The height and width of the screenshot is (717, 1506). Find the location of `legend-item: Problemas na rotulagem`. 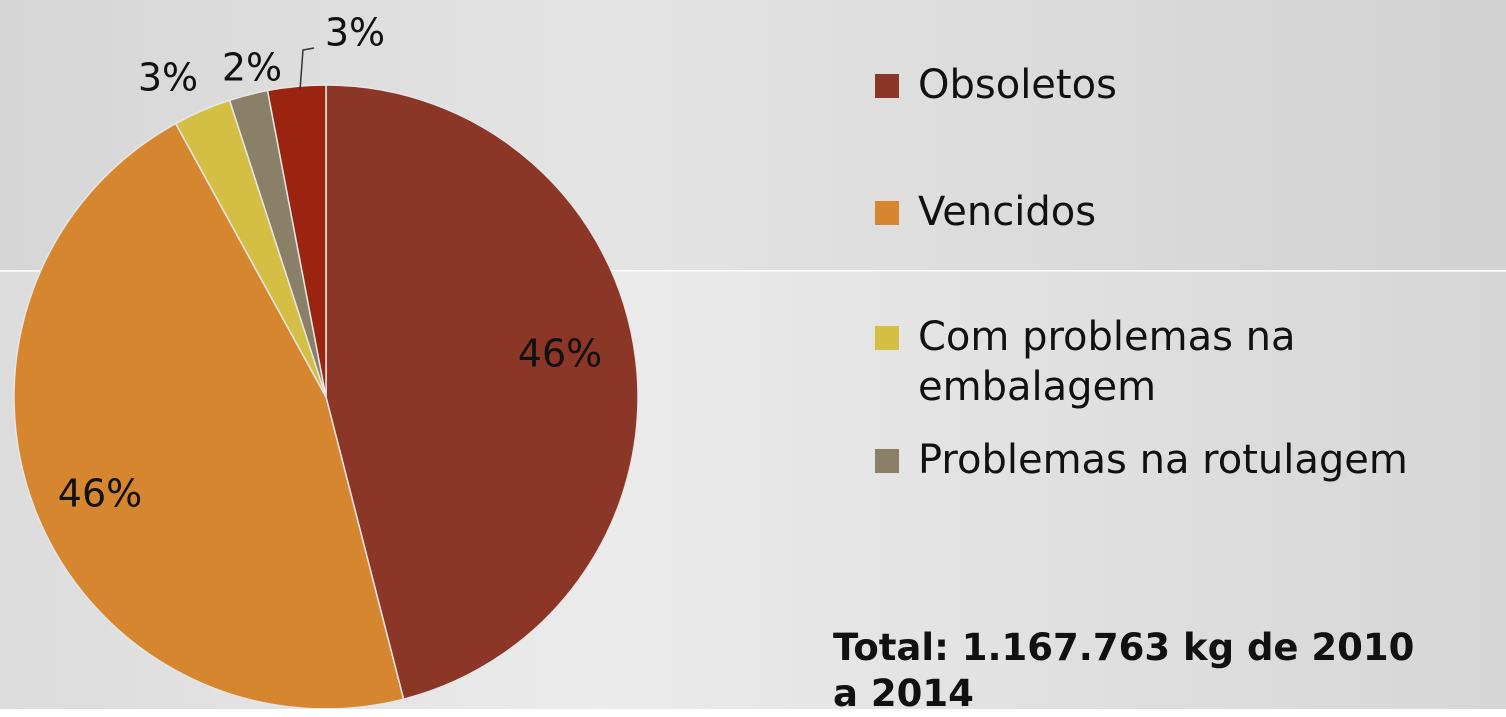

legend-item: Problemas na rotulagem is located at coordinates (1185, 460).